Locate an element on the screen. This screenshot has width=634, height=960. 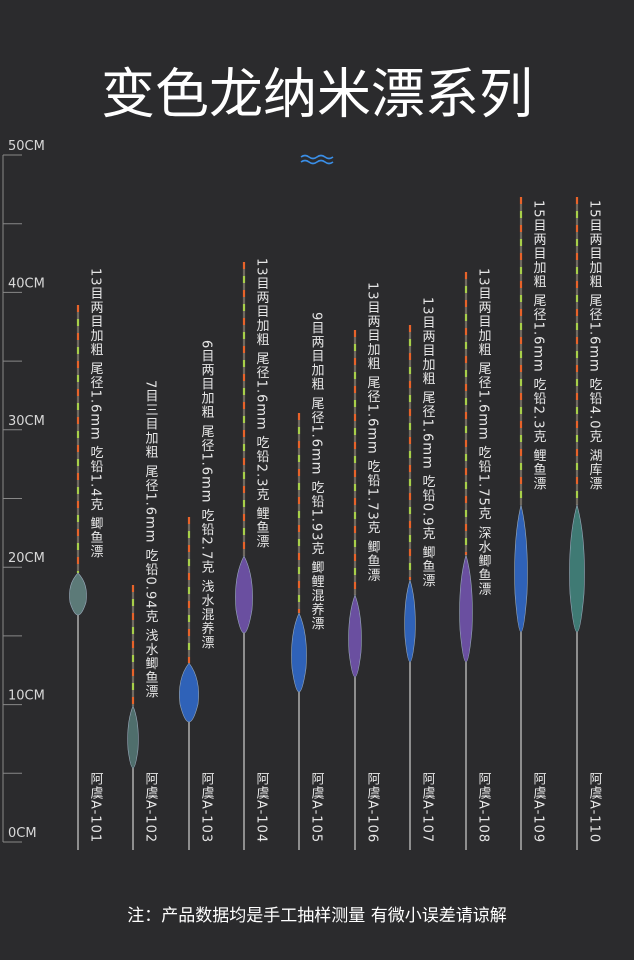
ruler-label: 40CM is located at coordinates (26, 283).